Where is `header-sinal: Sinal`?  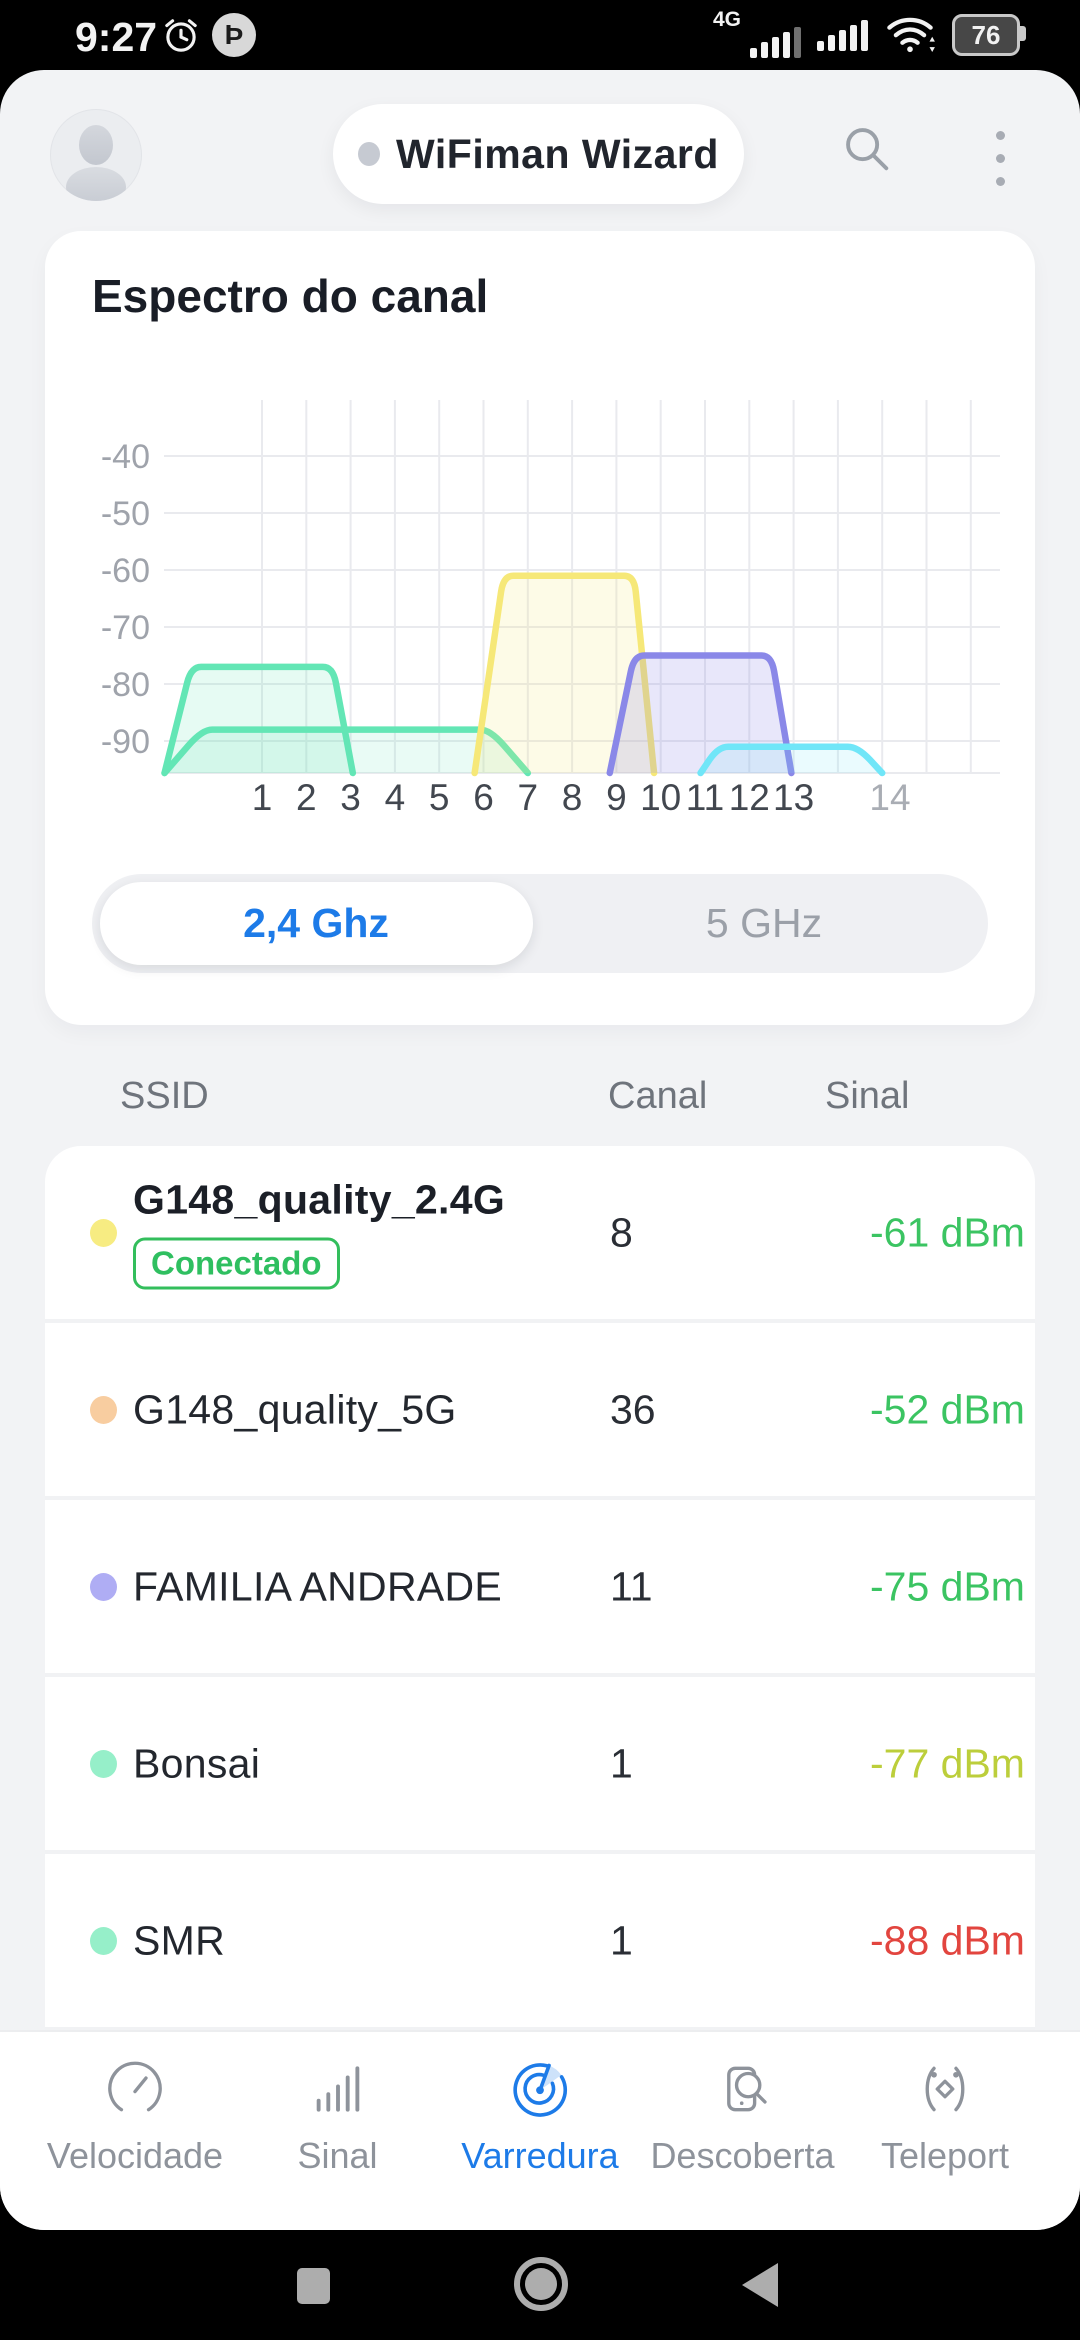 header-sinal: Sinal is located at coordinates (867, 1096).